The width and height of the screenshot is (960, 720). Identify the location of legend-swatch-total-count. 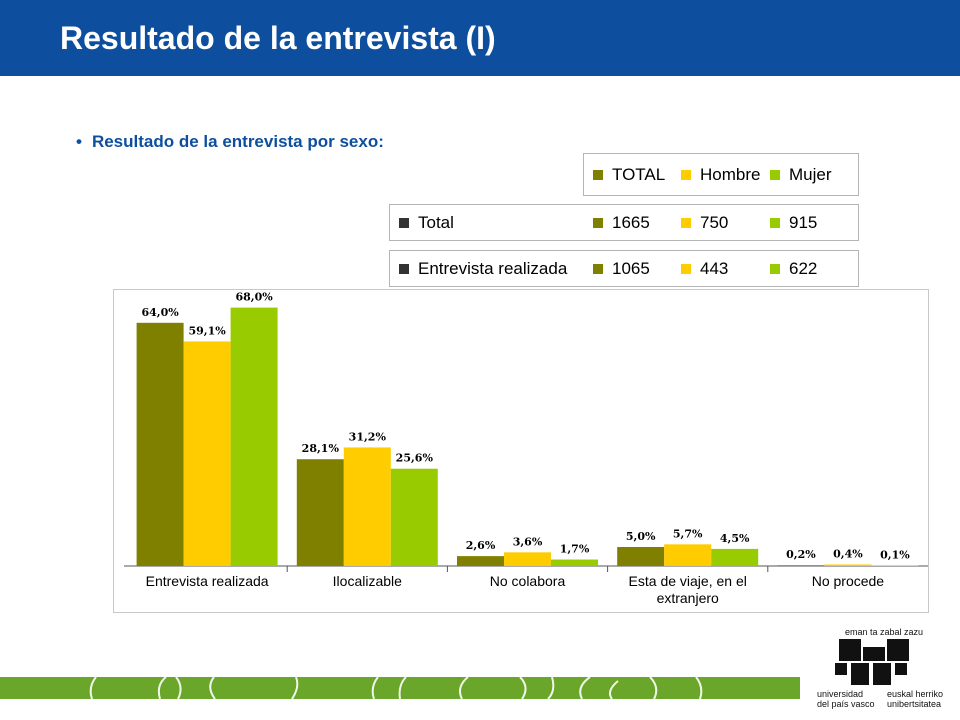
(598, 222).